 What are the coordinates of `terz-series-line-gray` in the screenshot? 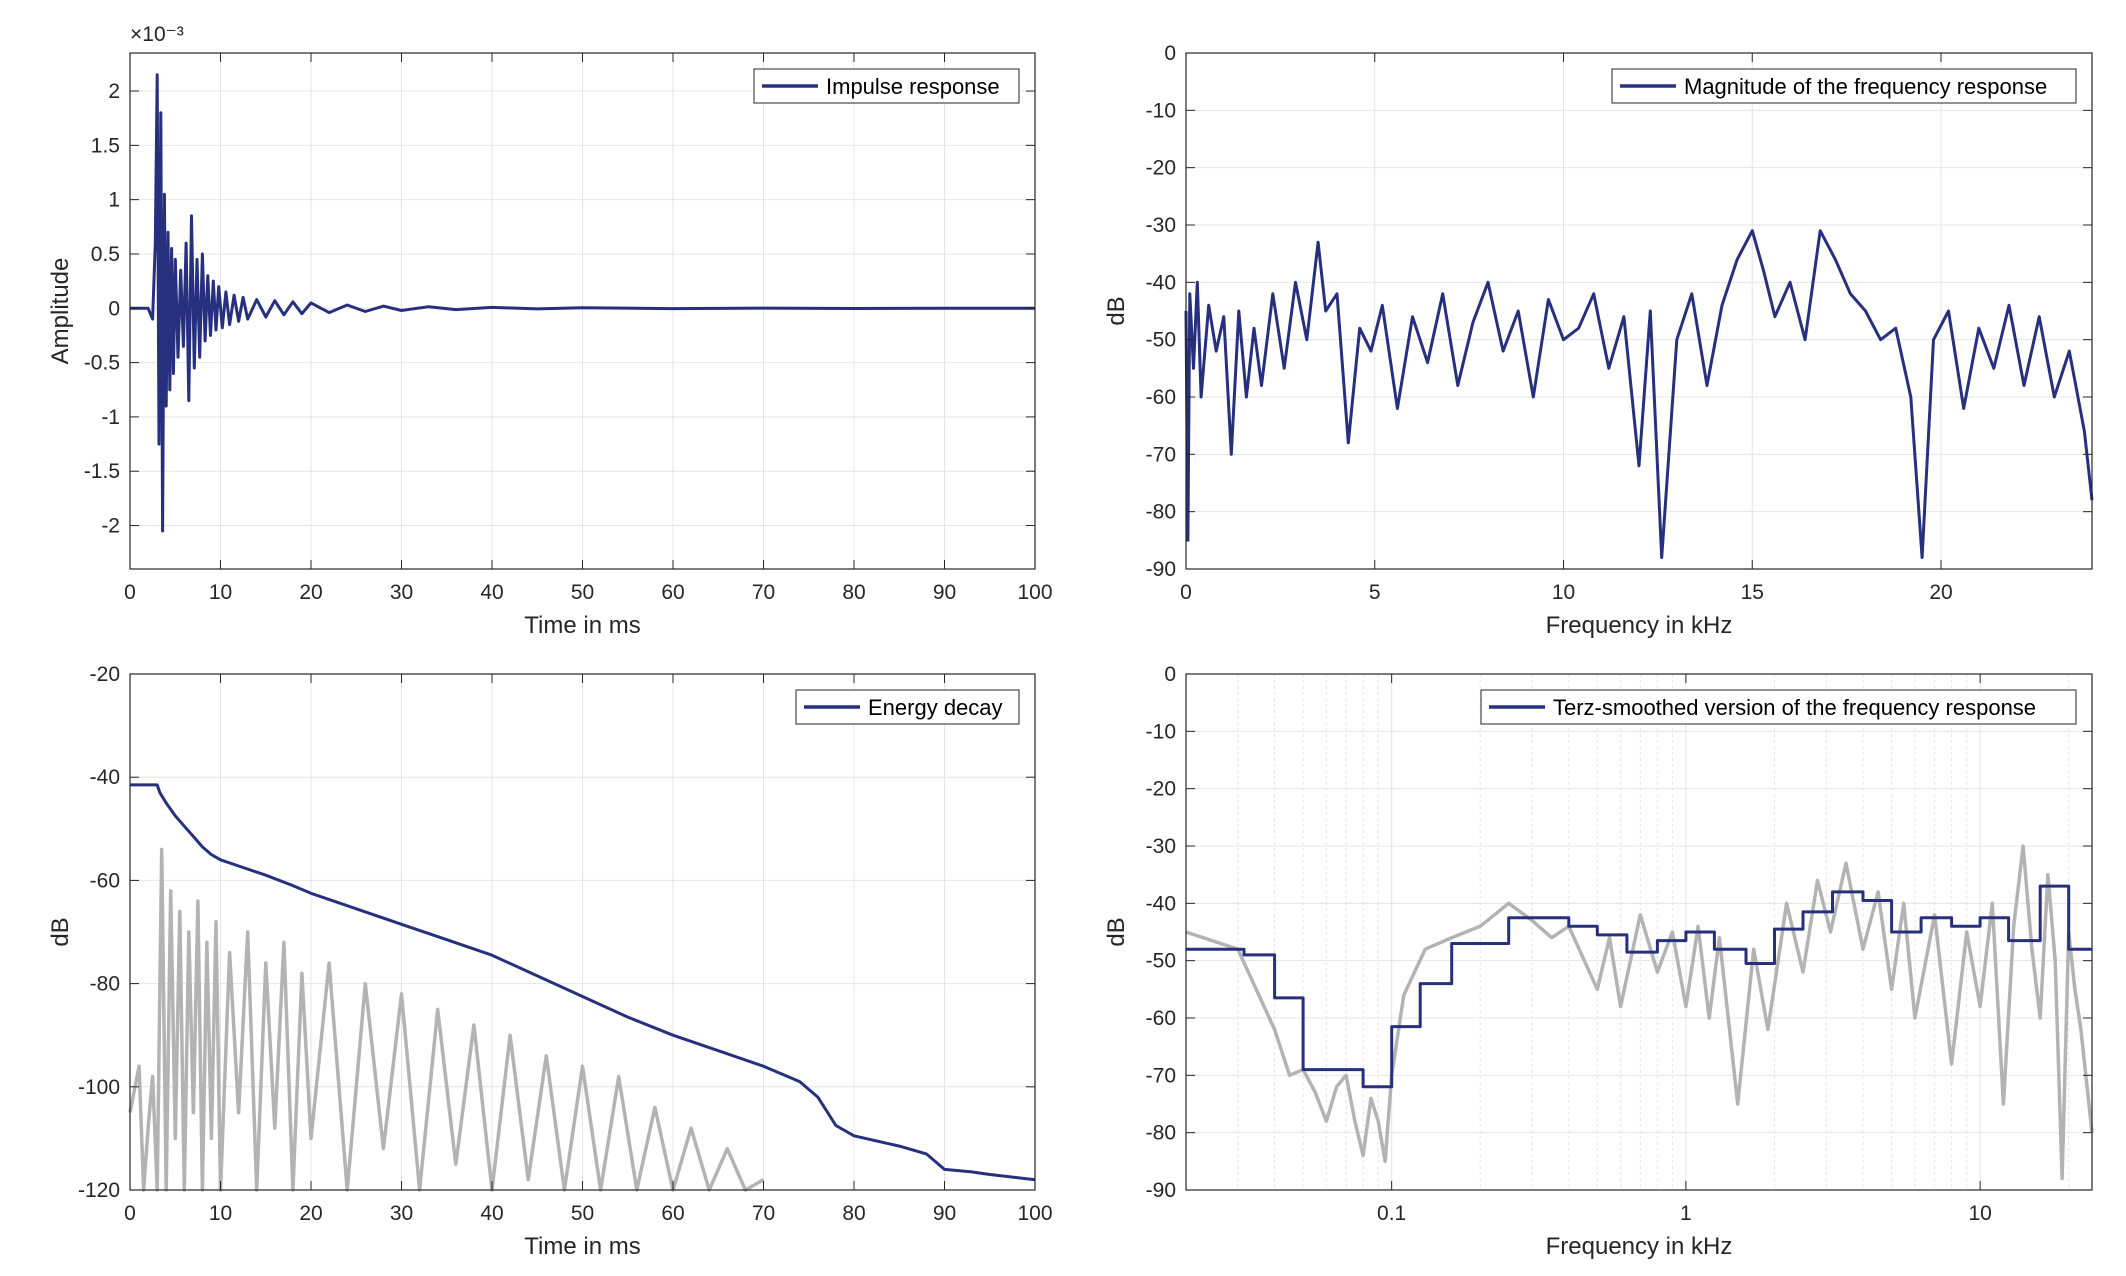 It's located at (1639, 1012).